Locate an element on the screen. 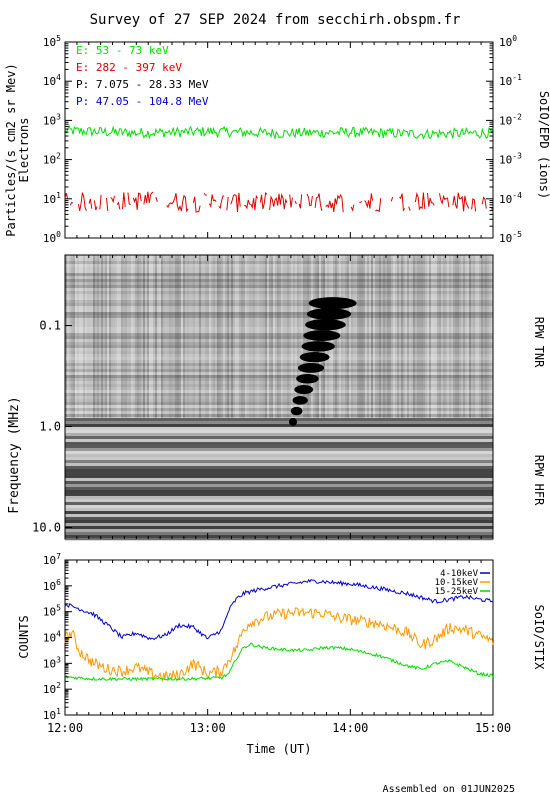  epd-y2-tick-label: 10⁻⁴ is located at coordinates (510, 198).